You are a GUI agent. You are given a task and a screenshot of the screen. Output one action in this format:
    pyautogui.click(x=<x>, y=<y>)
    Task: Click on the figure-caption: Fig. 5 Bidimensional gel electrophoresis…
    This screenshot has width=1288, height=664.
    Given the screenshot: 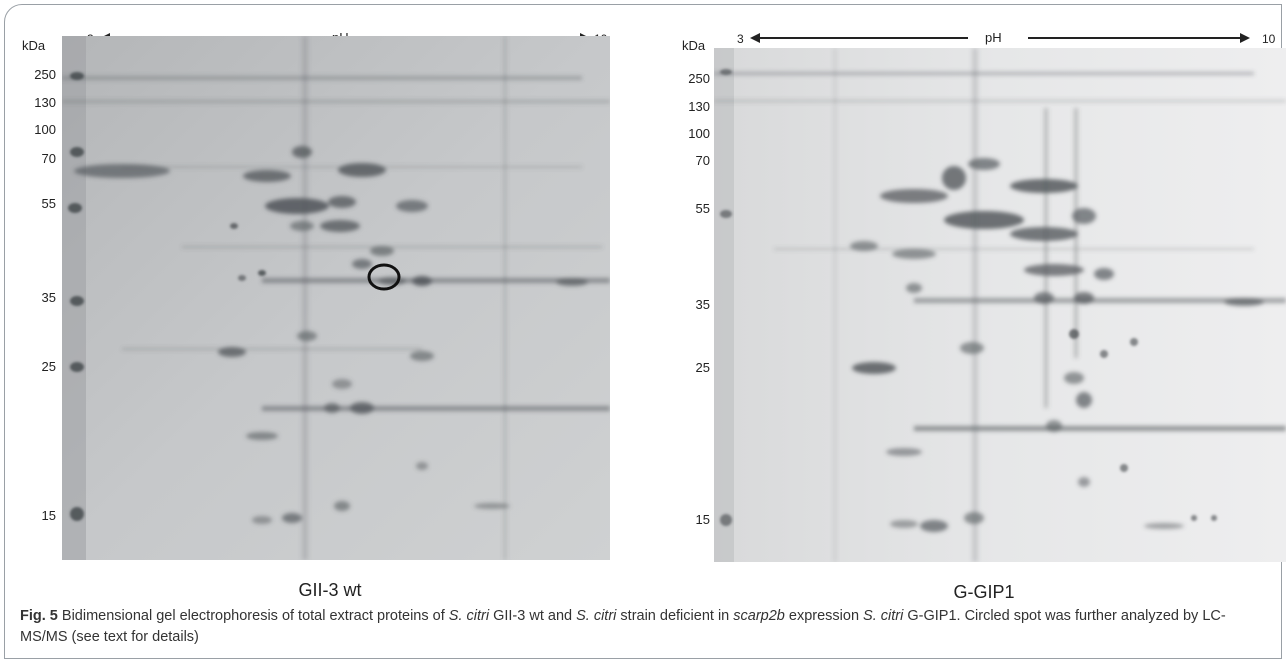 What is the action you would take?
    pyautogui.click(x=645, y=627)
    